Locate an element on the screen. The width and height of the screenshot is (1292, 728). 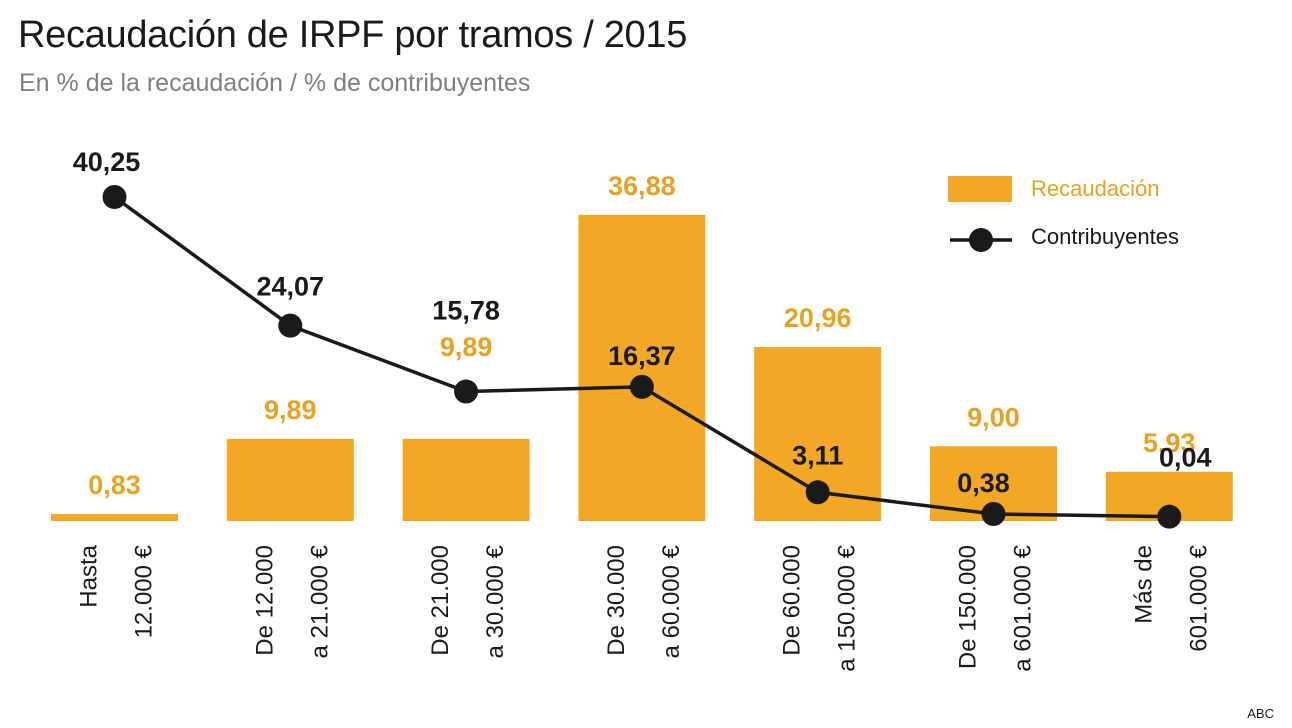
point-value-label-6: 0,04 is located at coordinates (1185, 458).